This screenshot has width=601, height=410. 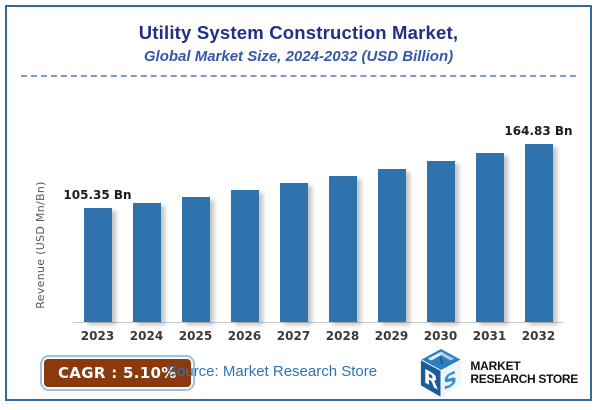 I want to click on bar-slot-2027, so click(x=293, y=213).